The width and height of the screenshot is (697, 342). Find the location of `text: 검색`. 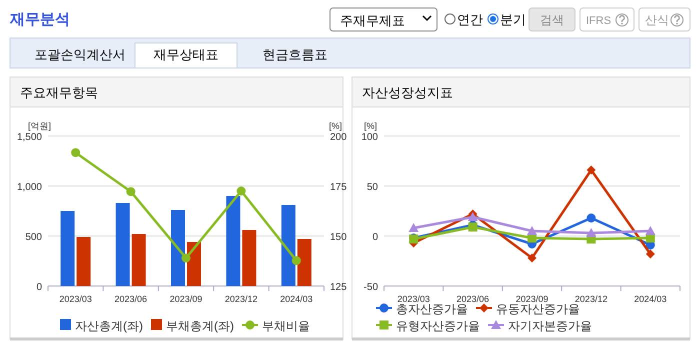

text: 검색 is located at coordinates (552, 20).